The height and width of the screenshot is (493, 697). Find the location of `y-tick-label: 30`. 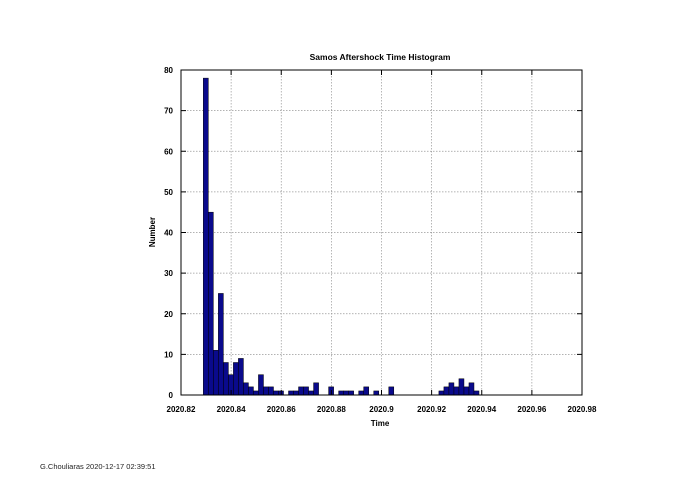

y-tick-label: 30 is located at coordinates (168, 273).